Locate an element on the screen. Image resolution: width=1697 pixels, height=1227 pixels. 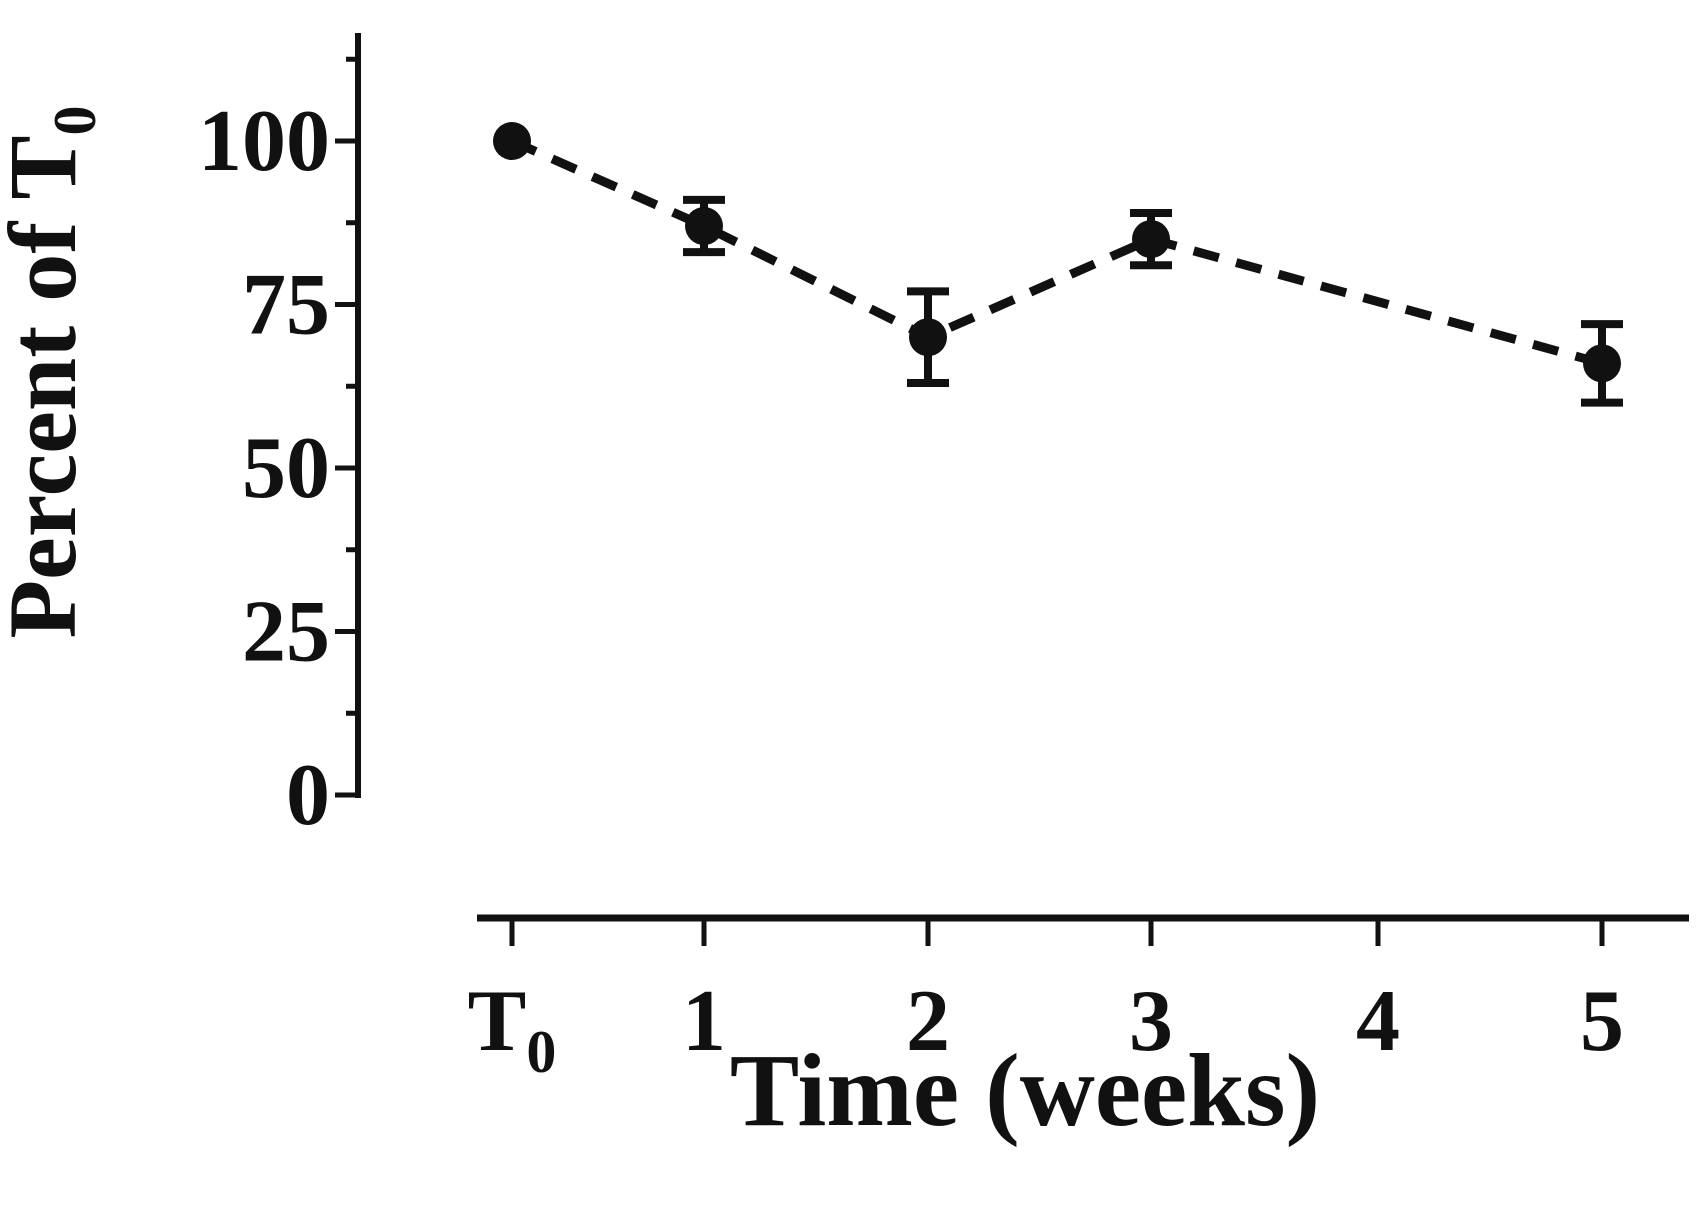
x-axis-title: Time (weeks) is located at coordinates (1025, 1090).